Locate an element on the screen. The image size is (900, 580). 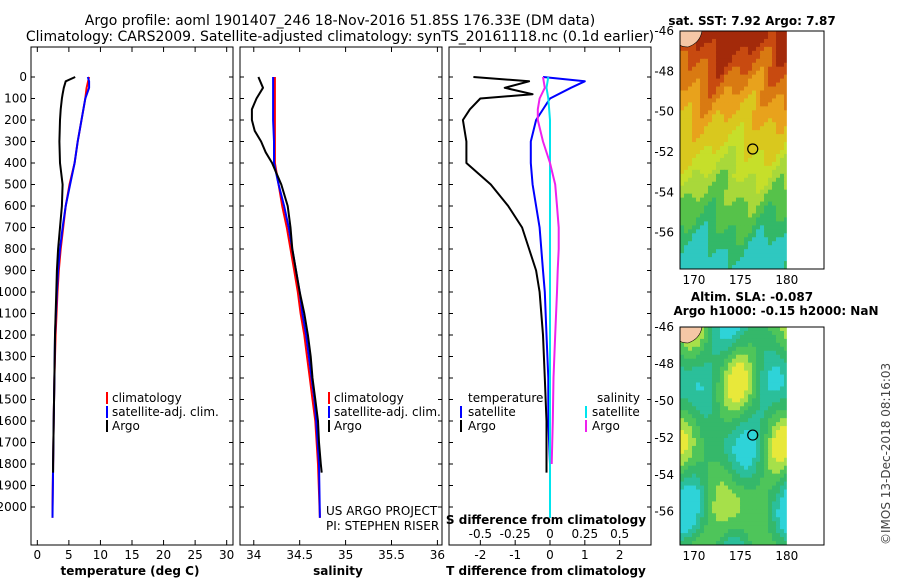
project-annotation: US ARGO PROJECT is located at coordinates (382, 511).